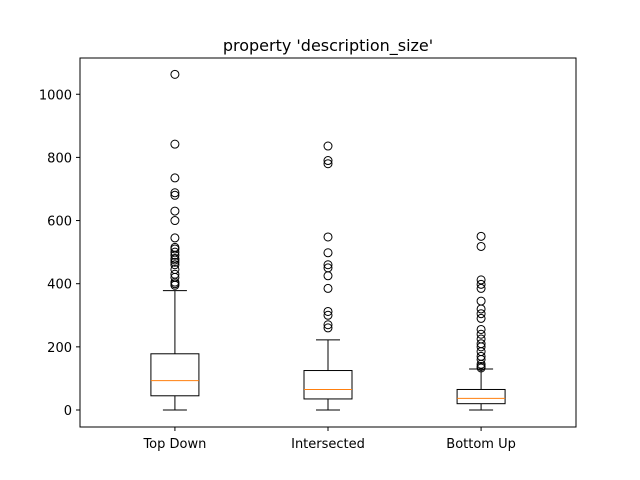 The height and width of the screenshot is (480, 640). What do you see at coordinates (68, 411) in the screenshot?
I see `y-tick-label: 0` at bounding box center [68, 411].